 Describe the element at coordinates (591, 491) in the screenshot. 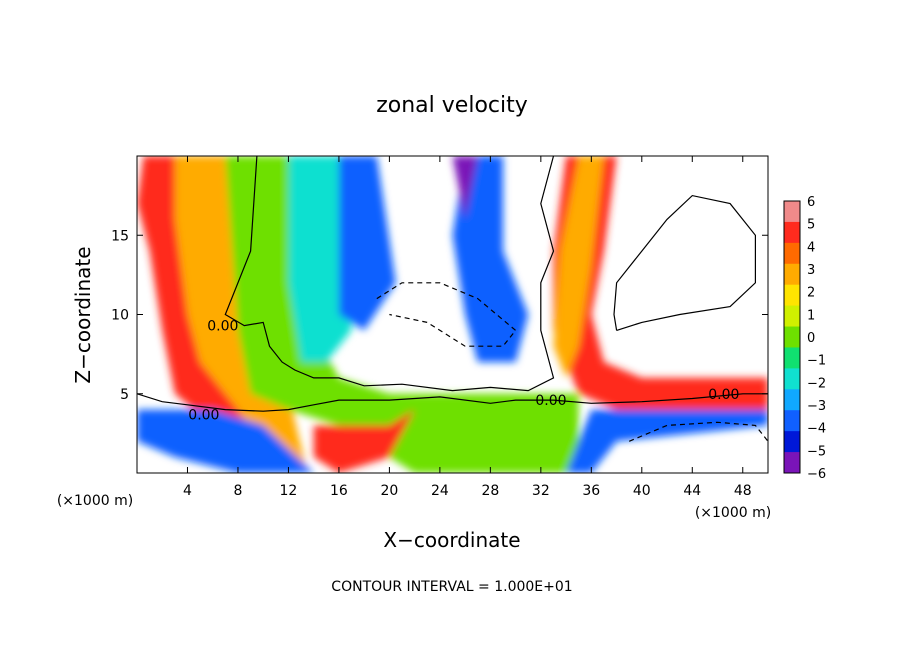

I see `x-tick-label: 36` at that location.